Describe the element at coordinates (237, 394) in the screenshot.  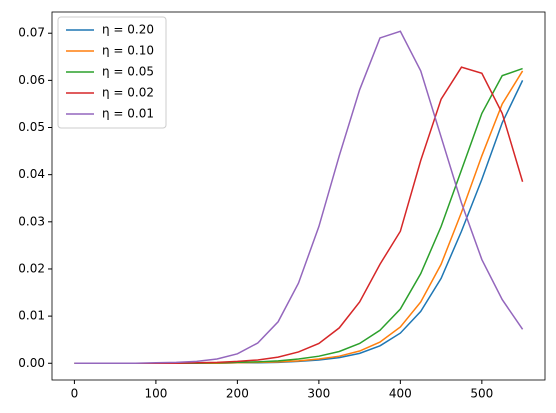
I see `x-tick-label: 200` at that location.